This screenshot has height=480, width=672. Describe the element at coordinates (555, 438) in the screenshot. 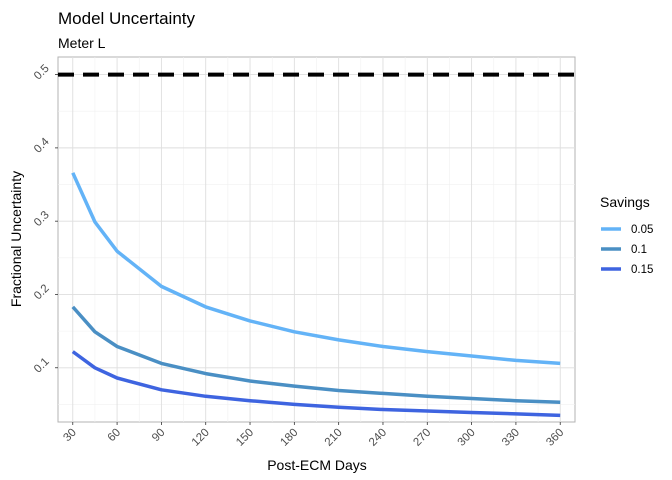

I see `x-tick-label: 360` at that location.